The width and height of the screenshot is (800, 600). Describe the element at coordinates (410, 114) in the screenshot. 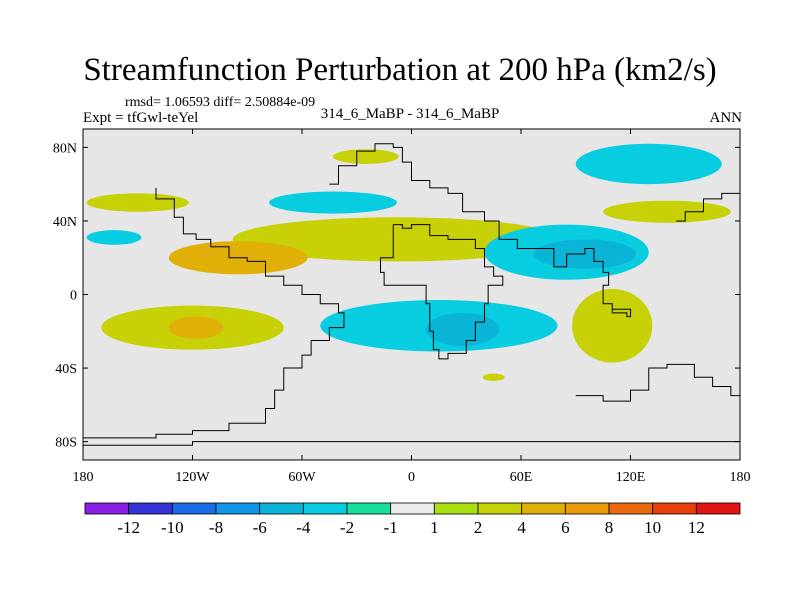

I see `comparison-label: 314_6_MaBP - 314_6_MaBP` at that location.